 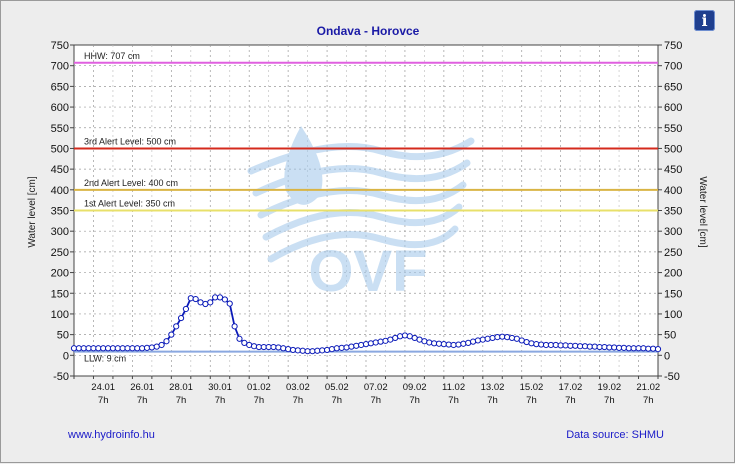 I want to click on watermark-text: OVF, so click(x=367, y=271).